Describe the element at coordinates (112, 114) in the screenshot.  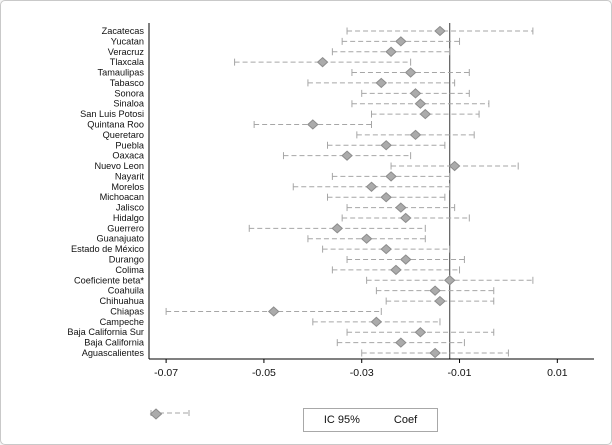
I see `y-category-label: San Luis Potosi` at that location.